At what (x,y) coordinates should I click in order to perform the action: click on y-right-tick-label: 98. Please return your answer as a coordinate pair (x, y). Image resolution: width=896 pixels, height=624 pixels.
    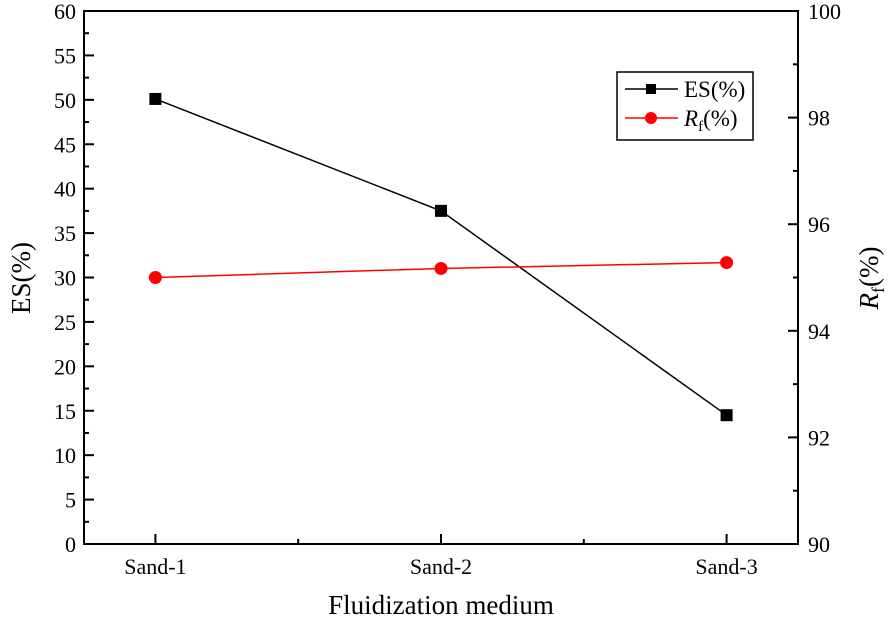
    Looking at the image, I should click on (819, 118).